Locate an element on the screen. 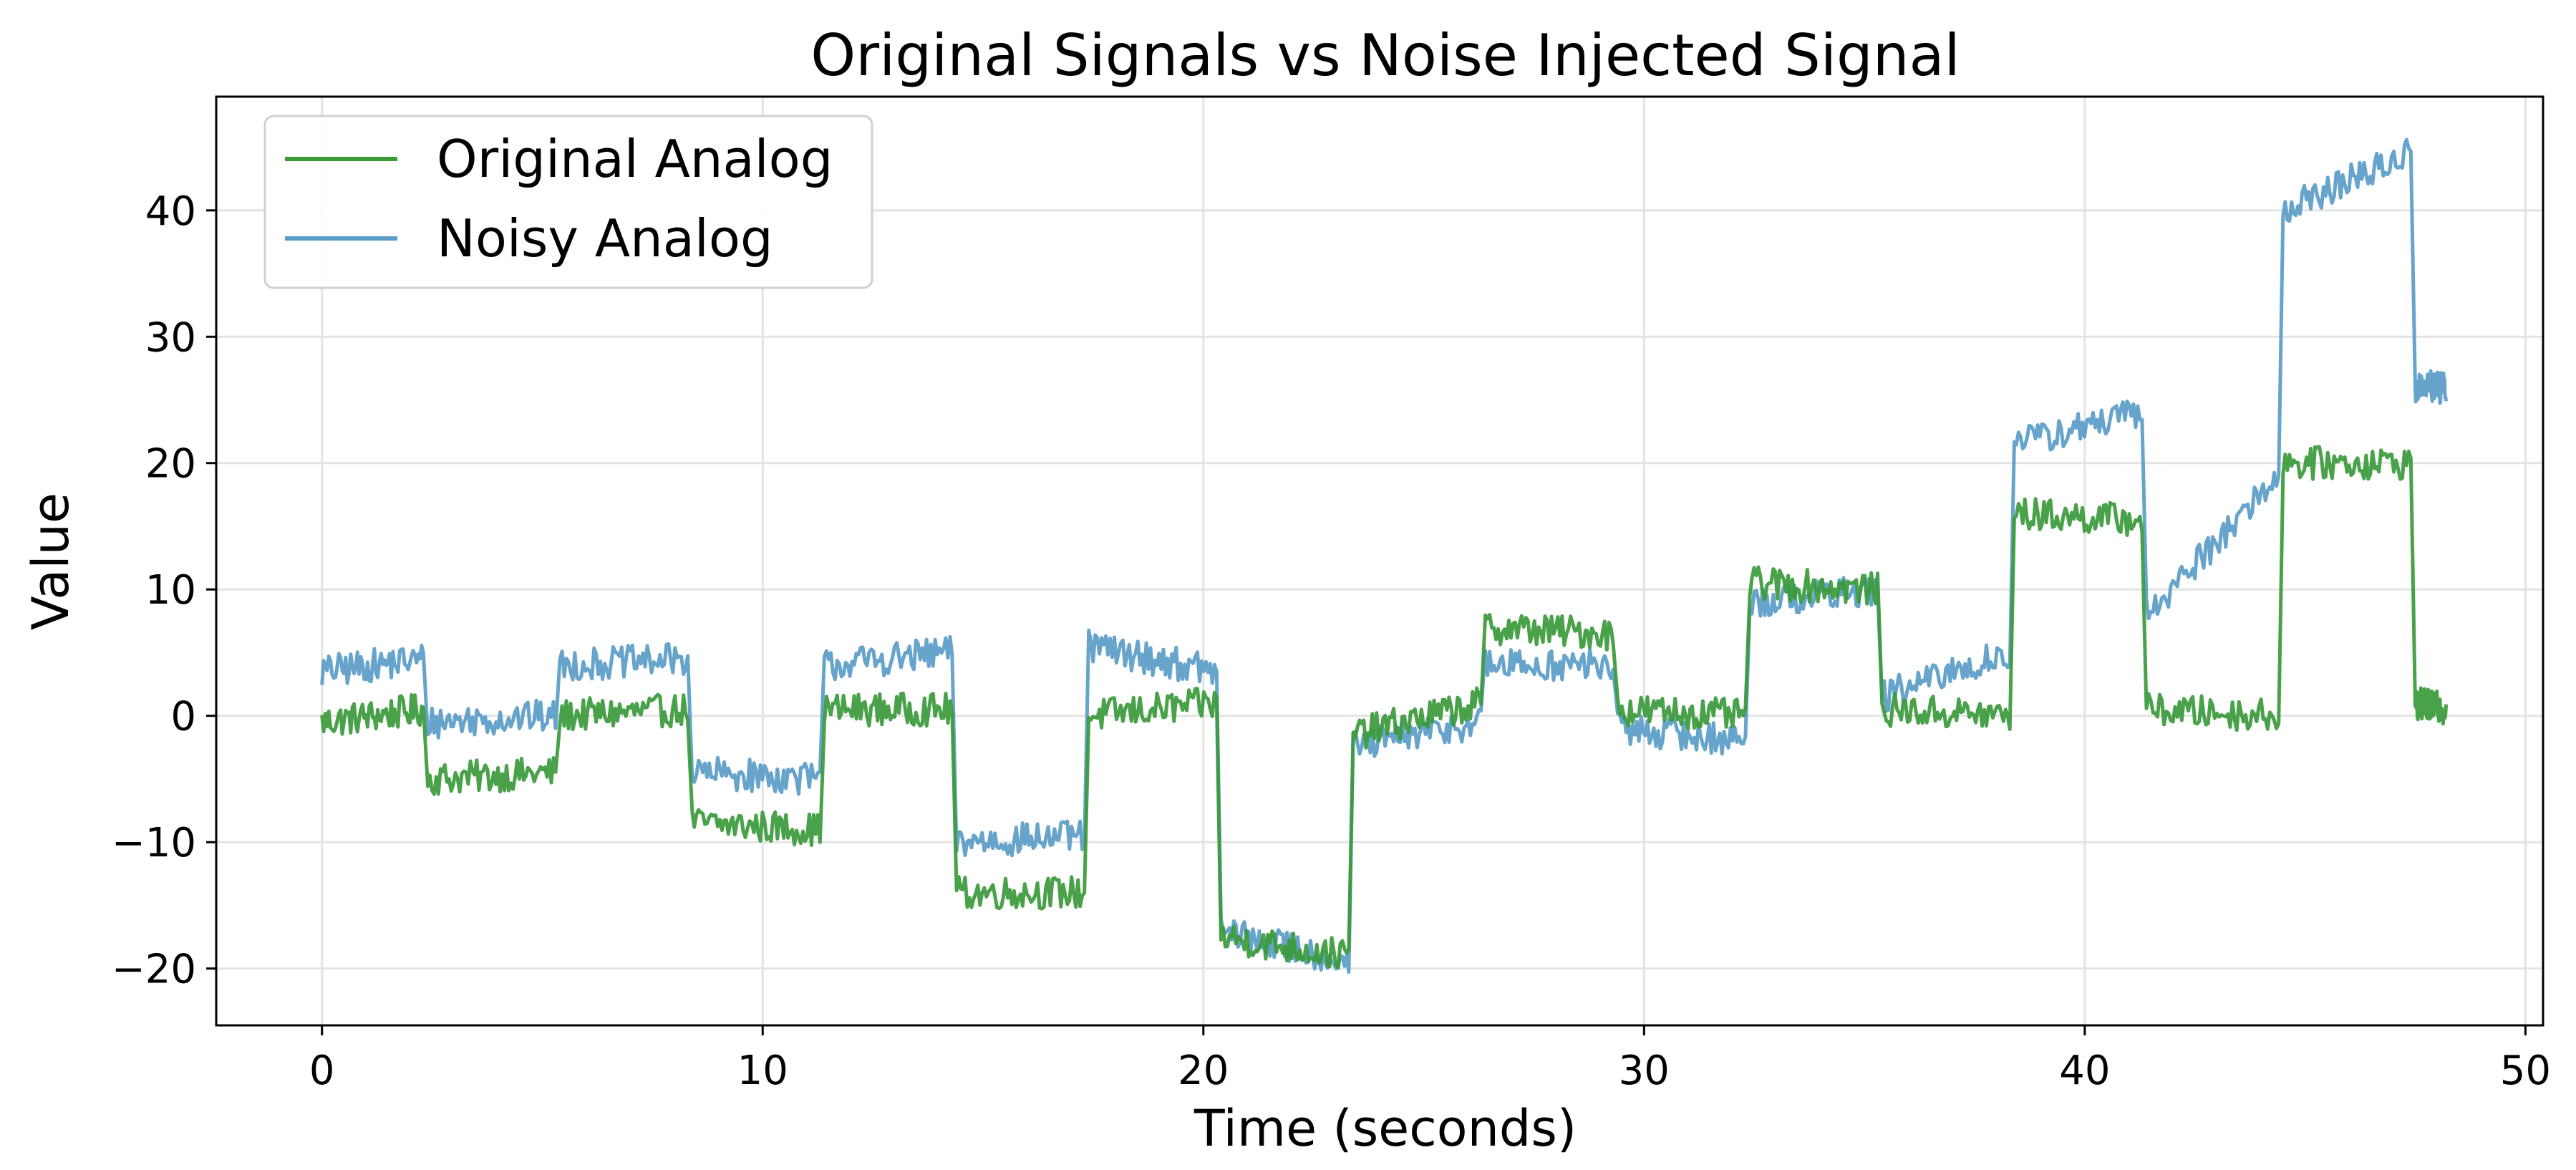  legend-label-noisy: Noisy Analog is located at coordinates (605, 238).